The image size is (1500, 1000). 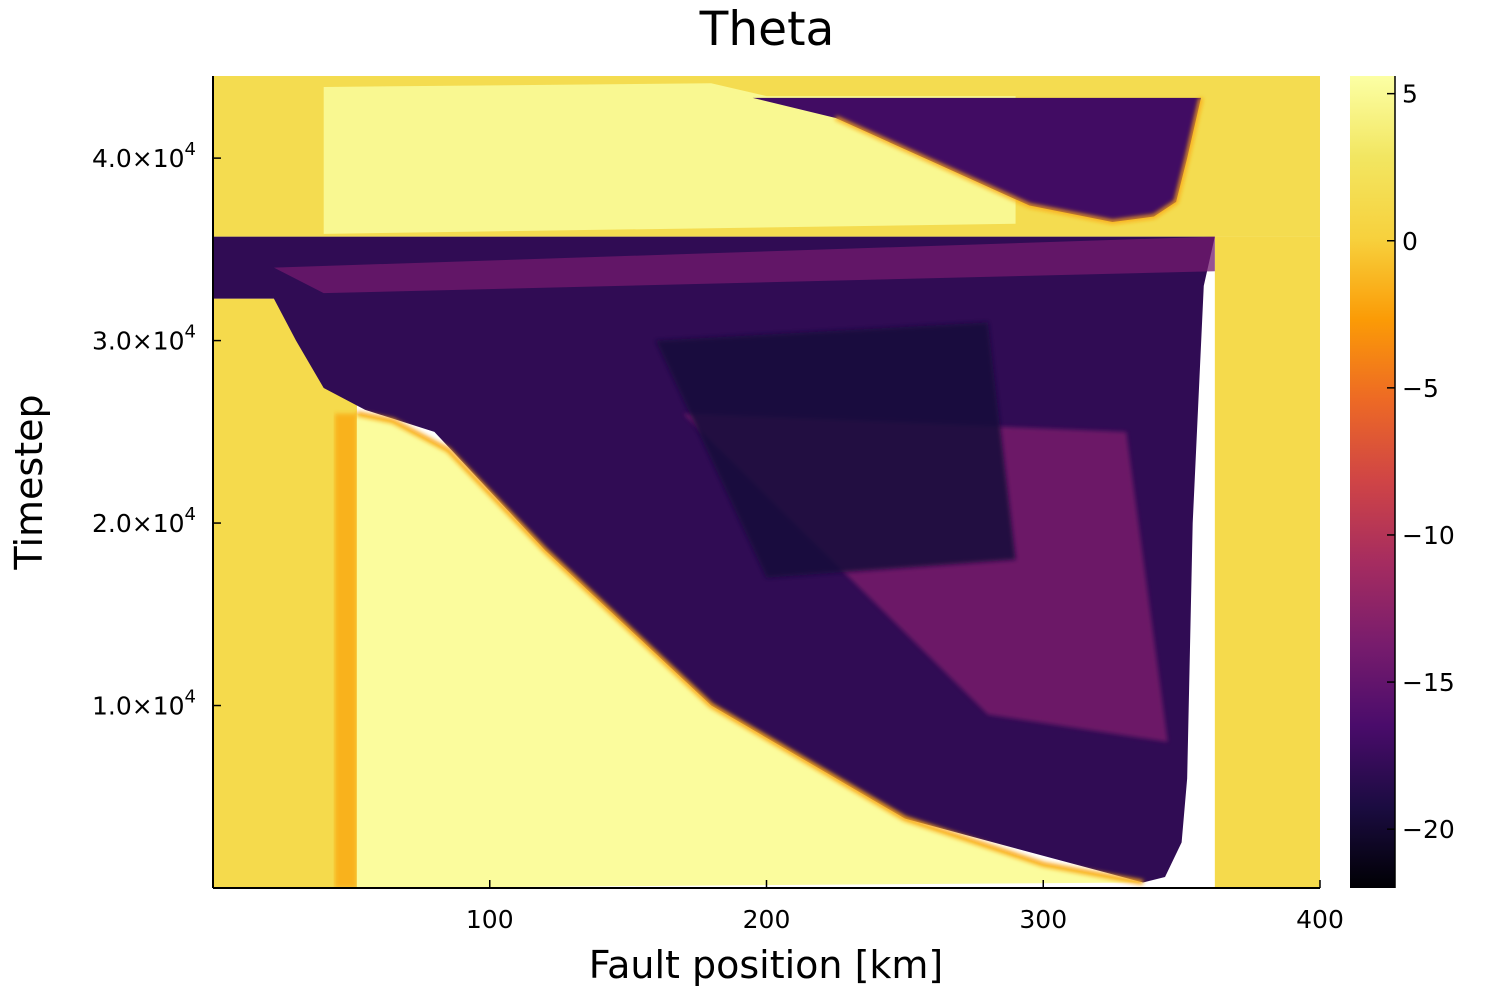 I want to click on x-tick-label: 100, so click(x=490, y=919).